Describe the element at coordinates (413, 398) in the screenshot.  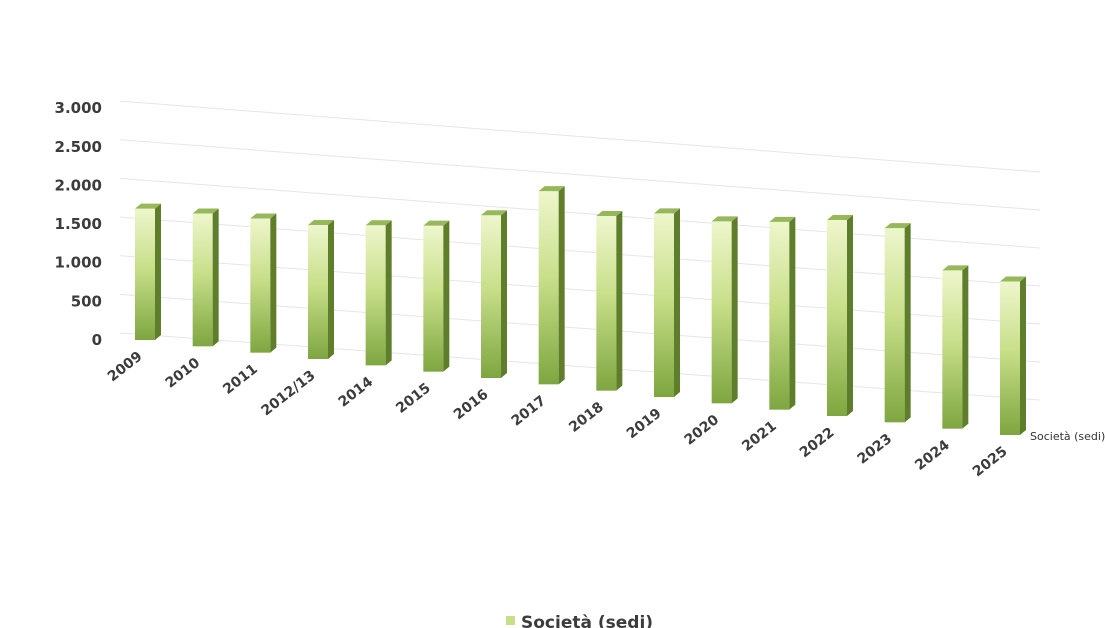
I see `x-tick-label: 2015` at that location.